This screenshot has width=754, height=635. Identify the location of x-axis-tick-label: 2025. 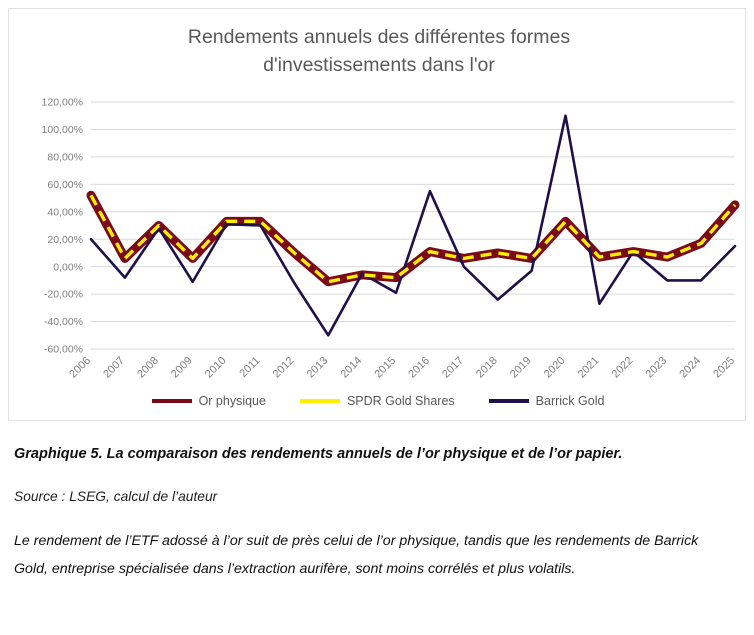
(724, 368).